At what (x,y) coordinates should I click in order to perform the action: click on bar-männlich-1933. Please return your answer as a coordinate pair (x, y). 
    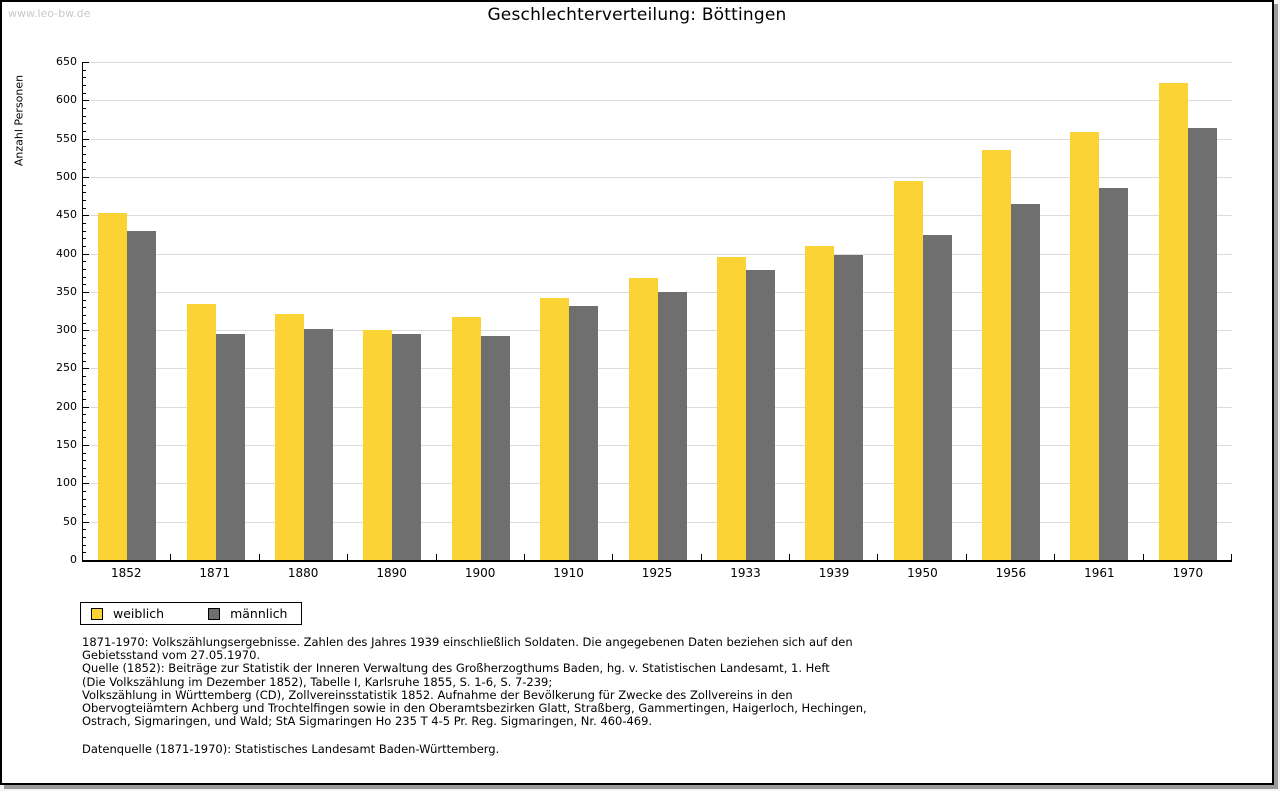
    Looking at the image, I should click on (760, 415).